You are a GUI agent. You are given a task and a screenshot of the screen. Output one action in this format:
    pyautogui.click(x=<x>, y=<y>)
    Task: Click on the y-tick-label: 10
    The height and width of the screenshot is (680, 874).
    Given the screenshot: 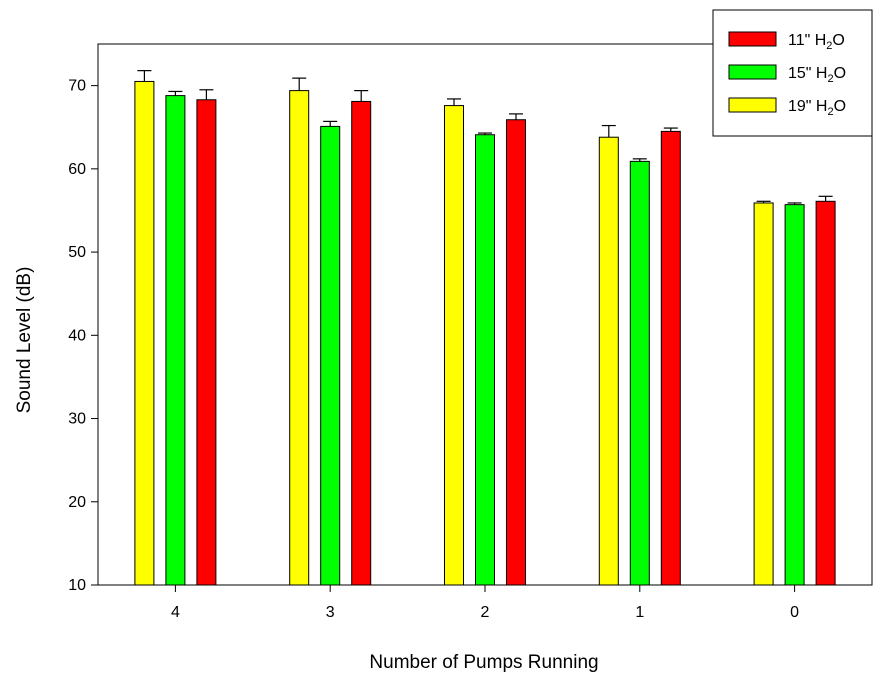 What is the action you would take?
    pyautogui.click(x=77, y=585)
    